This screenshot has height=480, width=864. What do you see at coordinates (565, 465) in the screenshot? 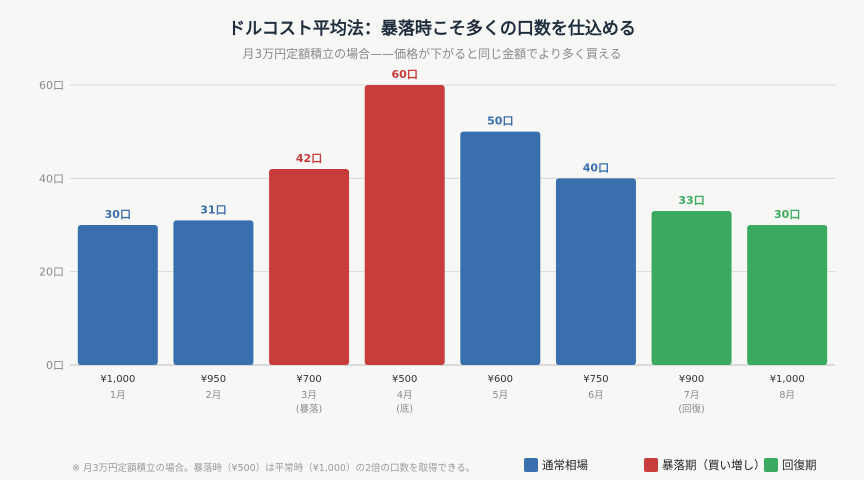
I see `legend-label-normal: 通常相場` at bounding box center [565, 465].